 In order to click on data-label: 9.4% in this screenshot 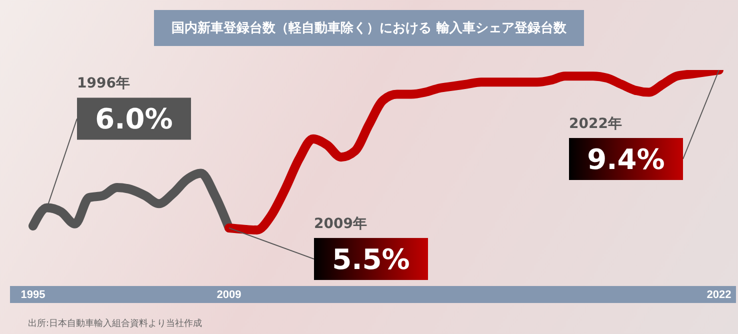, I will do `click(626, 159)`.